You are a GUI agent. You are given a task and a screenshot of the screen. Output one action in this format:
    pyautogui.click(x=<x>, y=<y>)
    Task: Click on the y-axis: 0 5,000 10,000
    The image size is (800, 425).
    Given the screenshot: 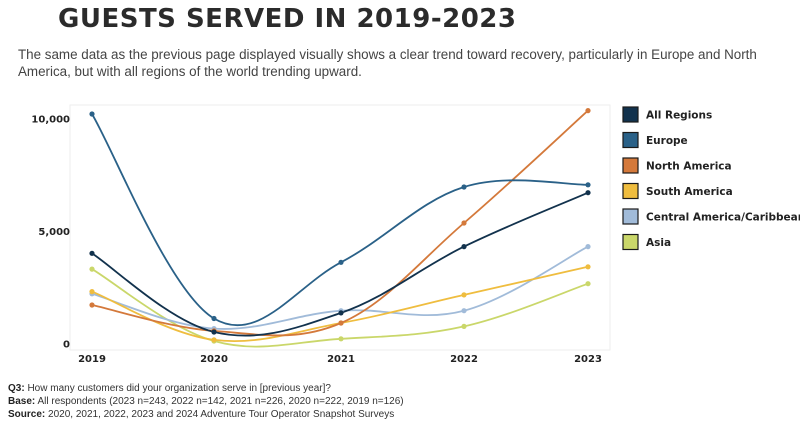 What is the action you would take?
    pyautogui.click(x=50, y=232)
    